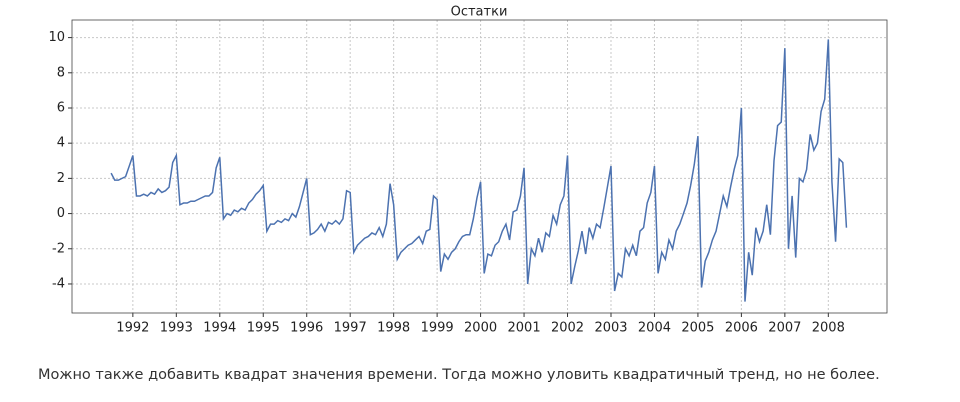  I want to click on x-tick-label: 2007, so click(784, 328).